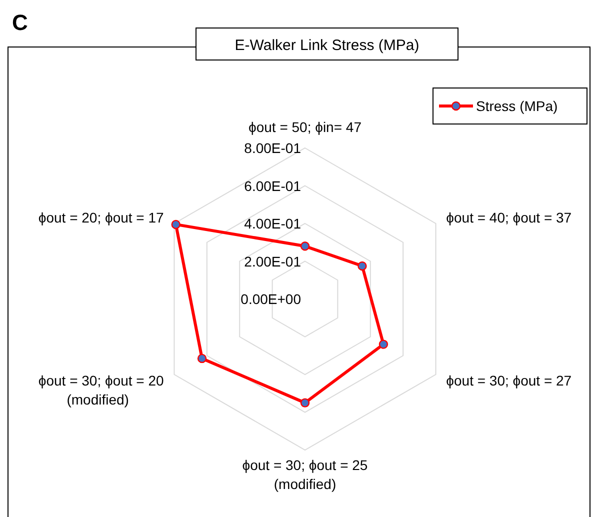 This screenshot has height=517, width=598. What do you see at coordinates (509, 218) in the screenshot?
I see `spoke-label: ϕout = 40; ϕout = 37` at bounding box center [509, 218].